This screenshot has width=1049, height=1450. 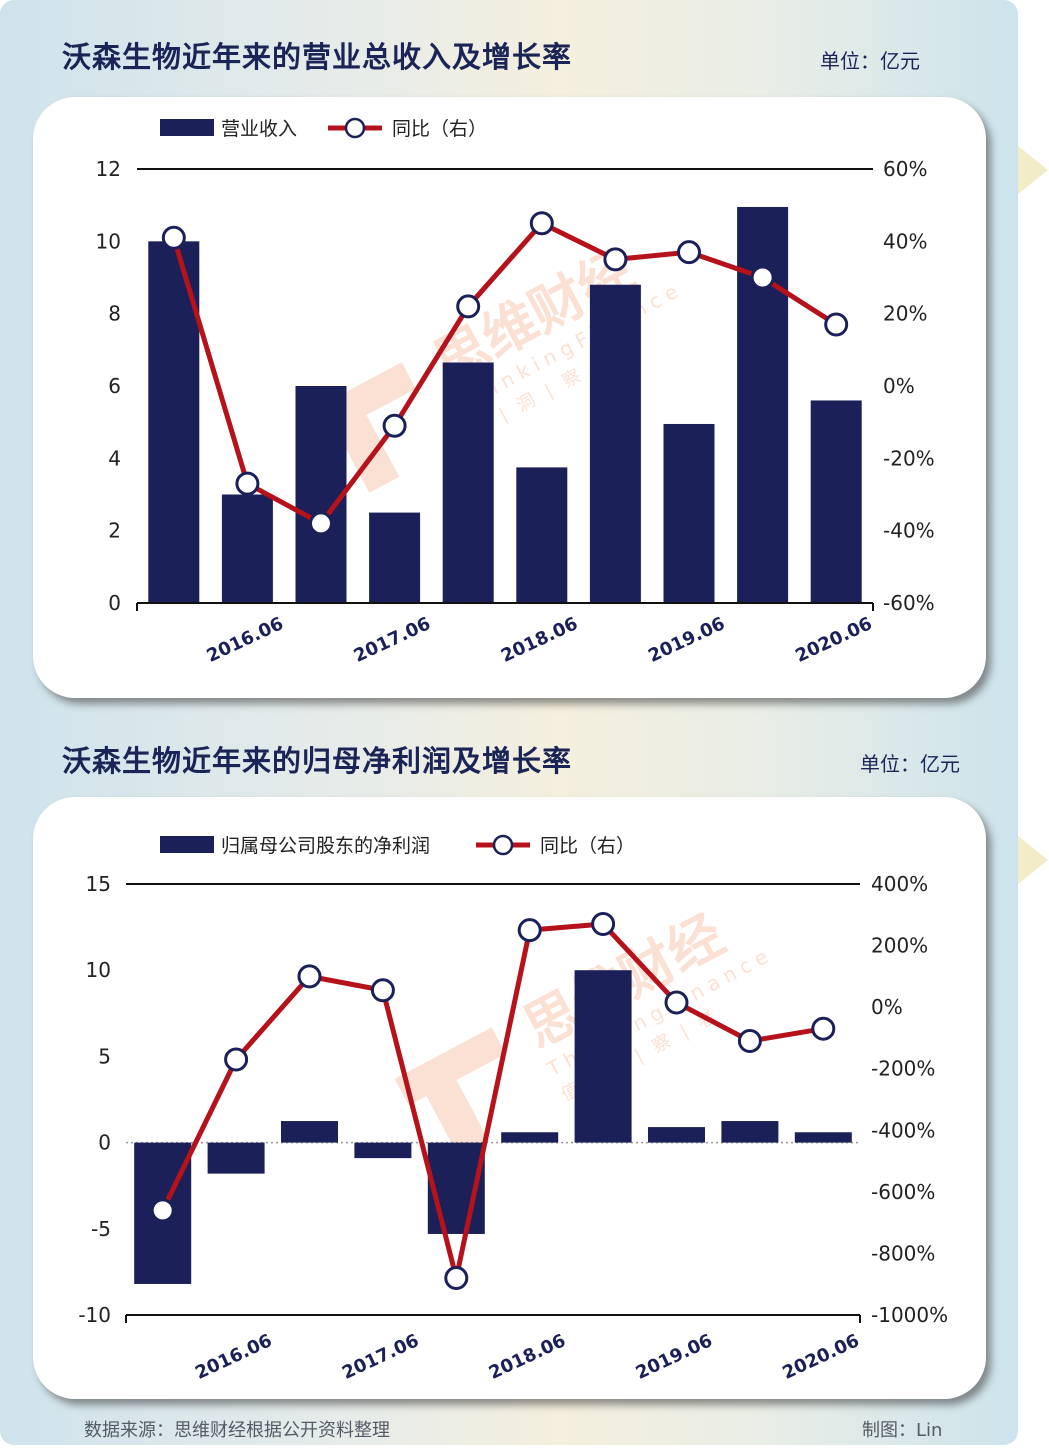 I want to click on y-right-tick-label: -20%, so click(x=909, y=458).